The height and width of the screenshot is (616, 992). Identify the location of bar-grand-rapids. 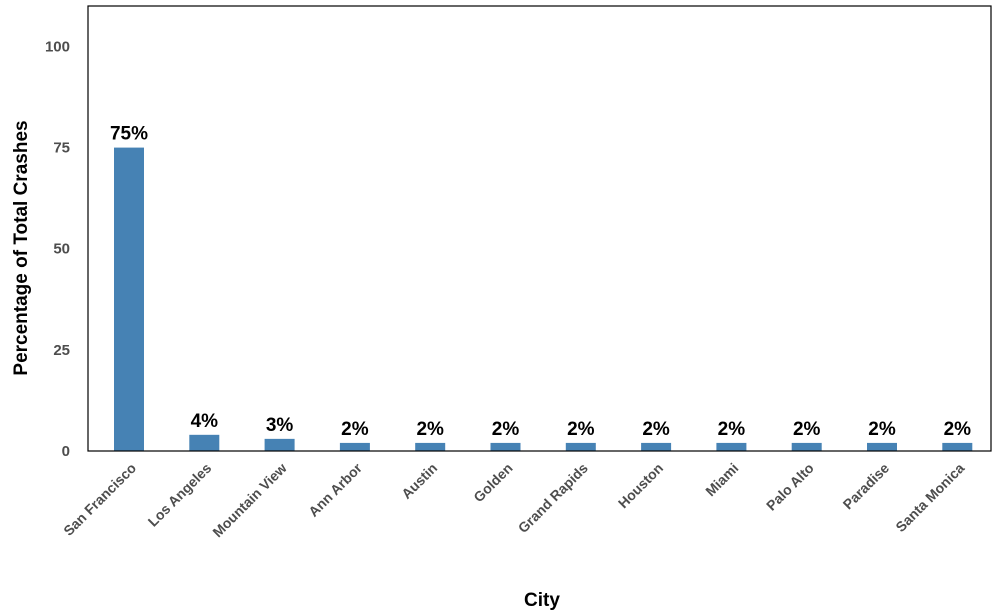
(580, 446).